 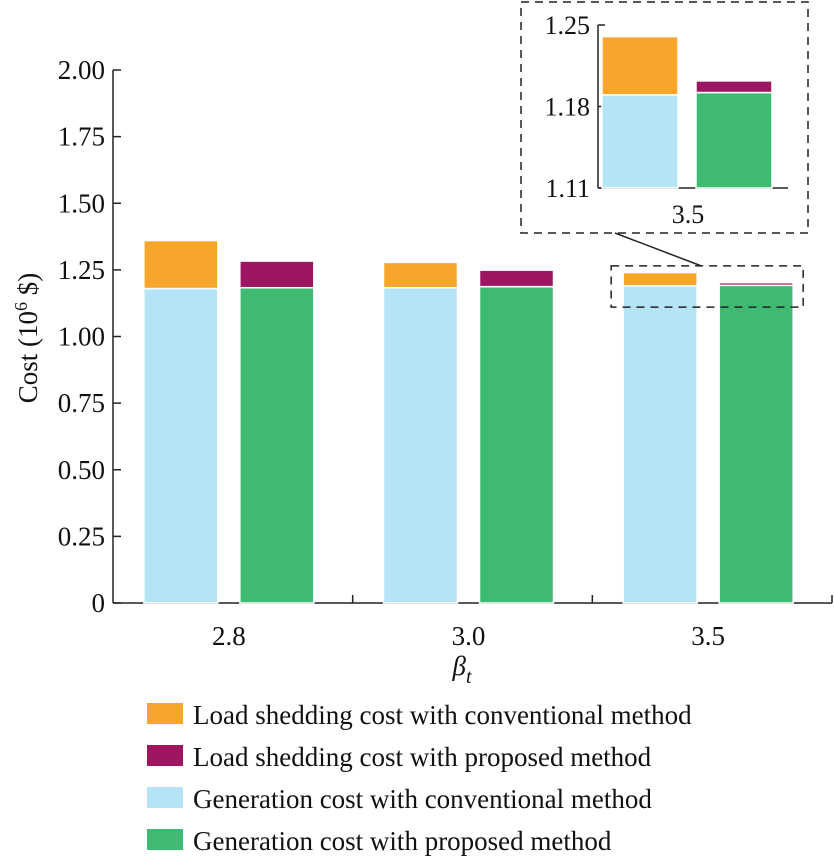 What do you see at coordinates (422, 799) in the screenshot?
I see `legend-label: Generation cost with conventional method` at bounding box center [422, 799].